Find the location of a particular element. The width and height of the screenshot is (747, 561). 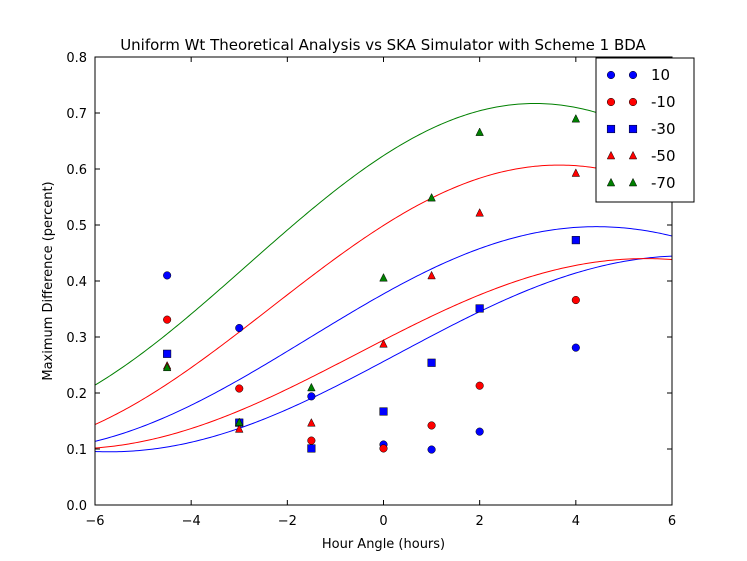

legend-label: -70 is located at coordinates (663, 183).